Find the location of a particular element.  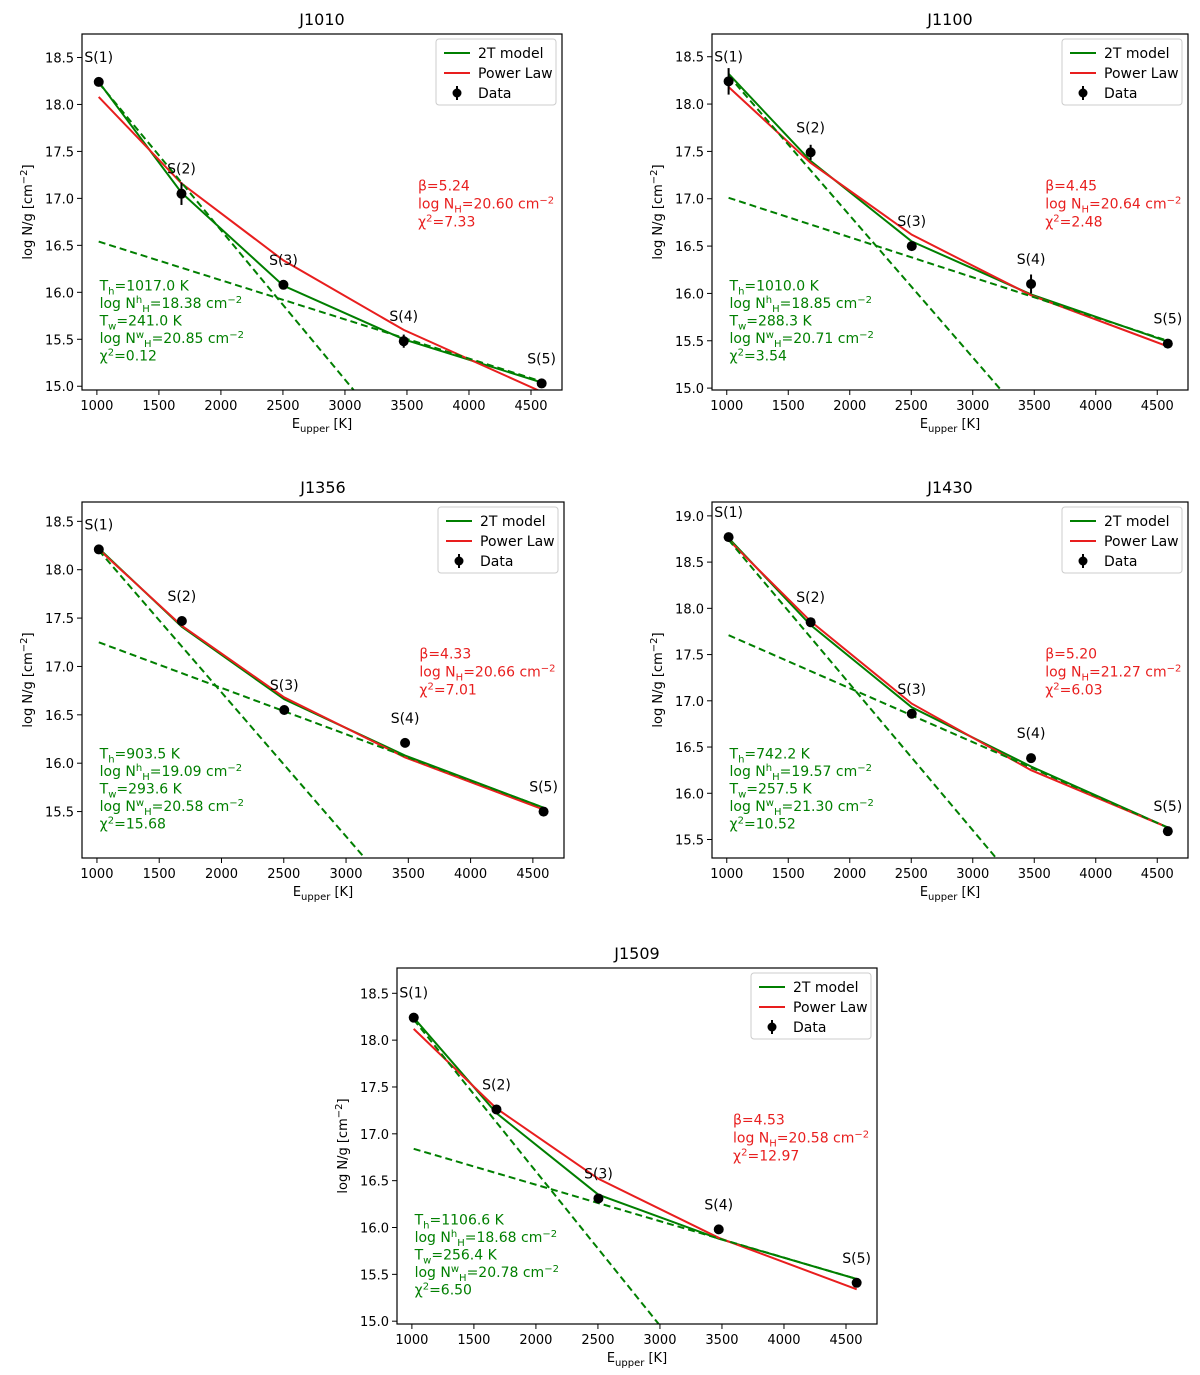

power-law-annotation: β=5.20 is located at coordinates (1071, 655).